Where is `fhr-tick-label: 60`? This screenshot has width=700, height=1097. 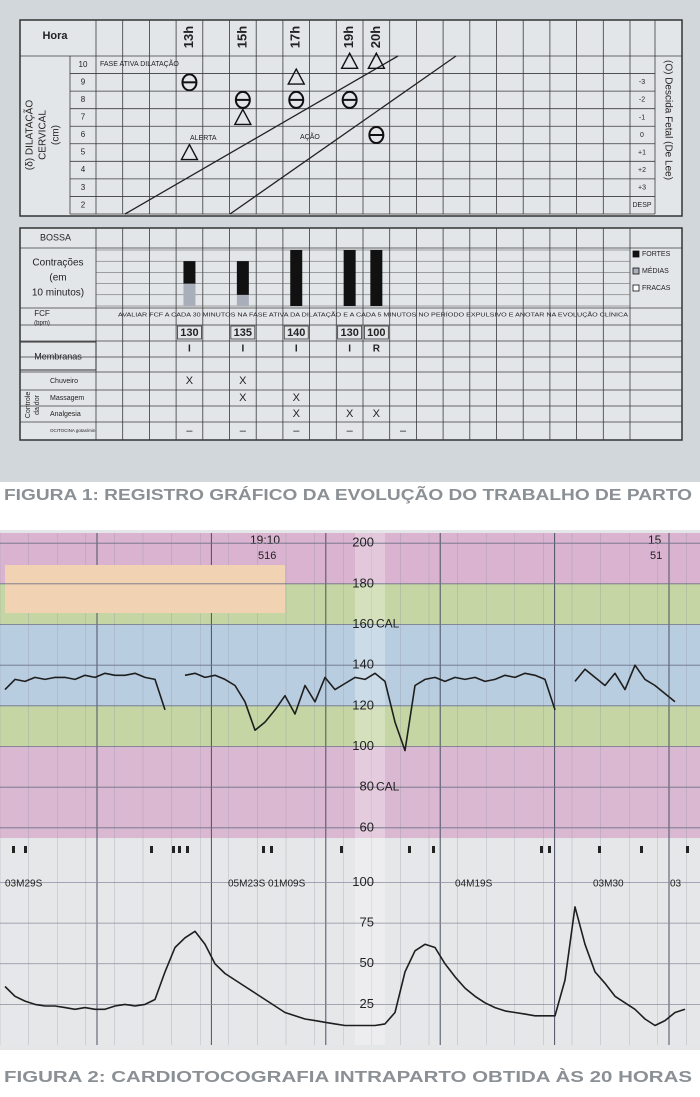
fhr-tick-label: 60 is located at coordinates (367, 826).